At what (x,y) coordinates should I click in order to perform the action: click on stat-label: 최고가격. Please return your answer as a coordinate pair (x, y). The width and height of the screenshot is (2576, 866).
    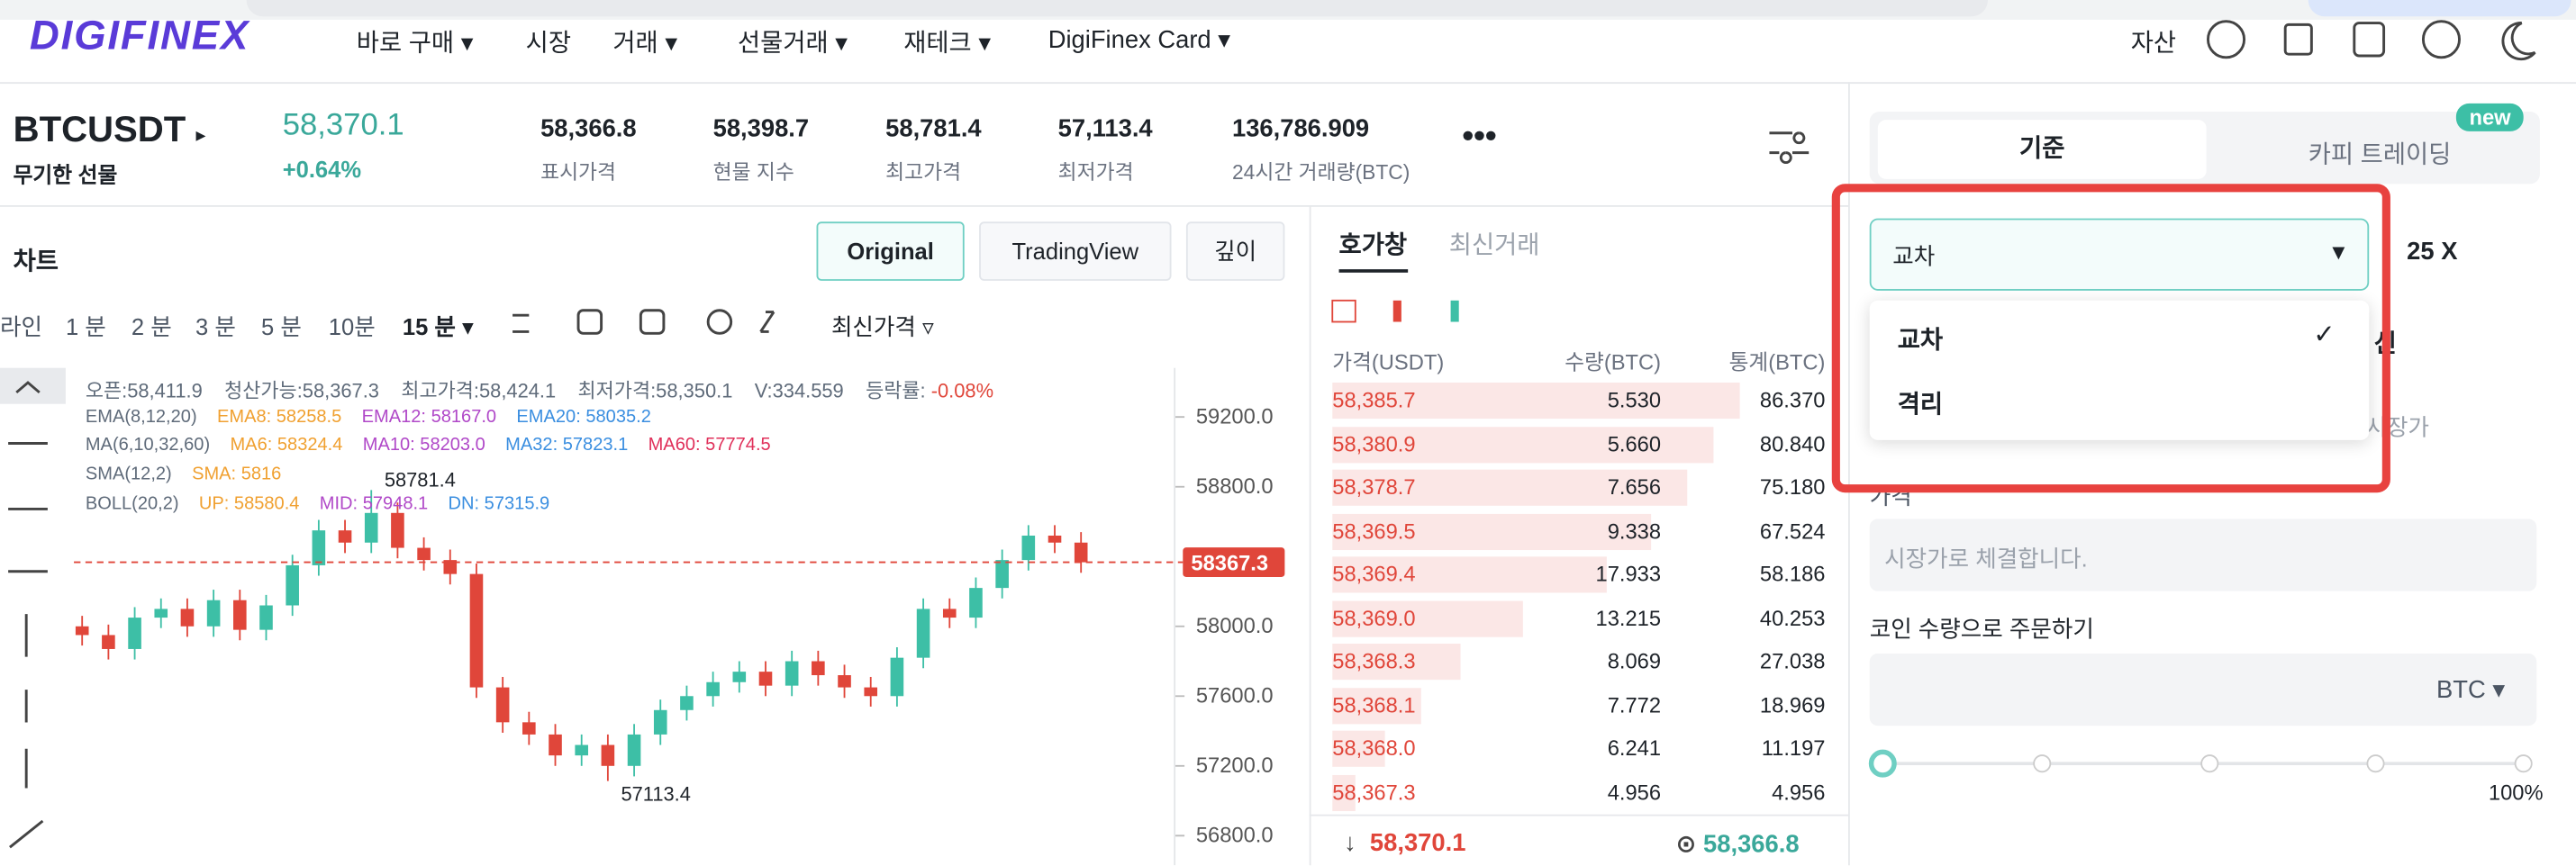
    Looking at the image, I should click on (923, 172).